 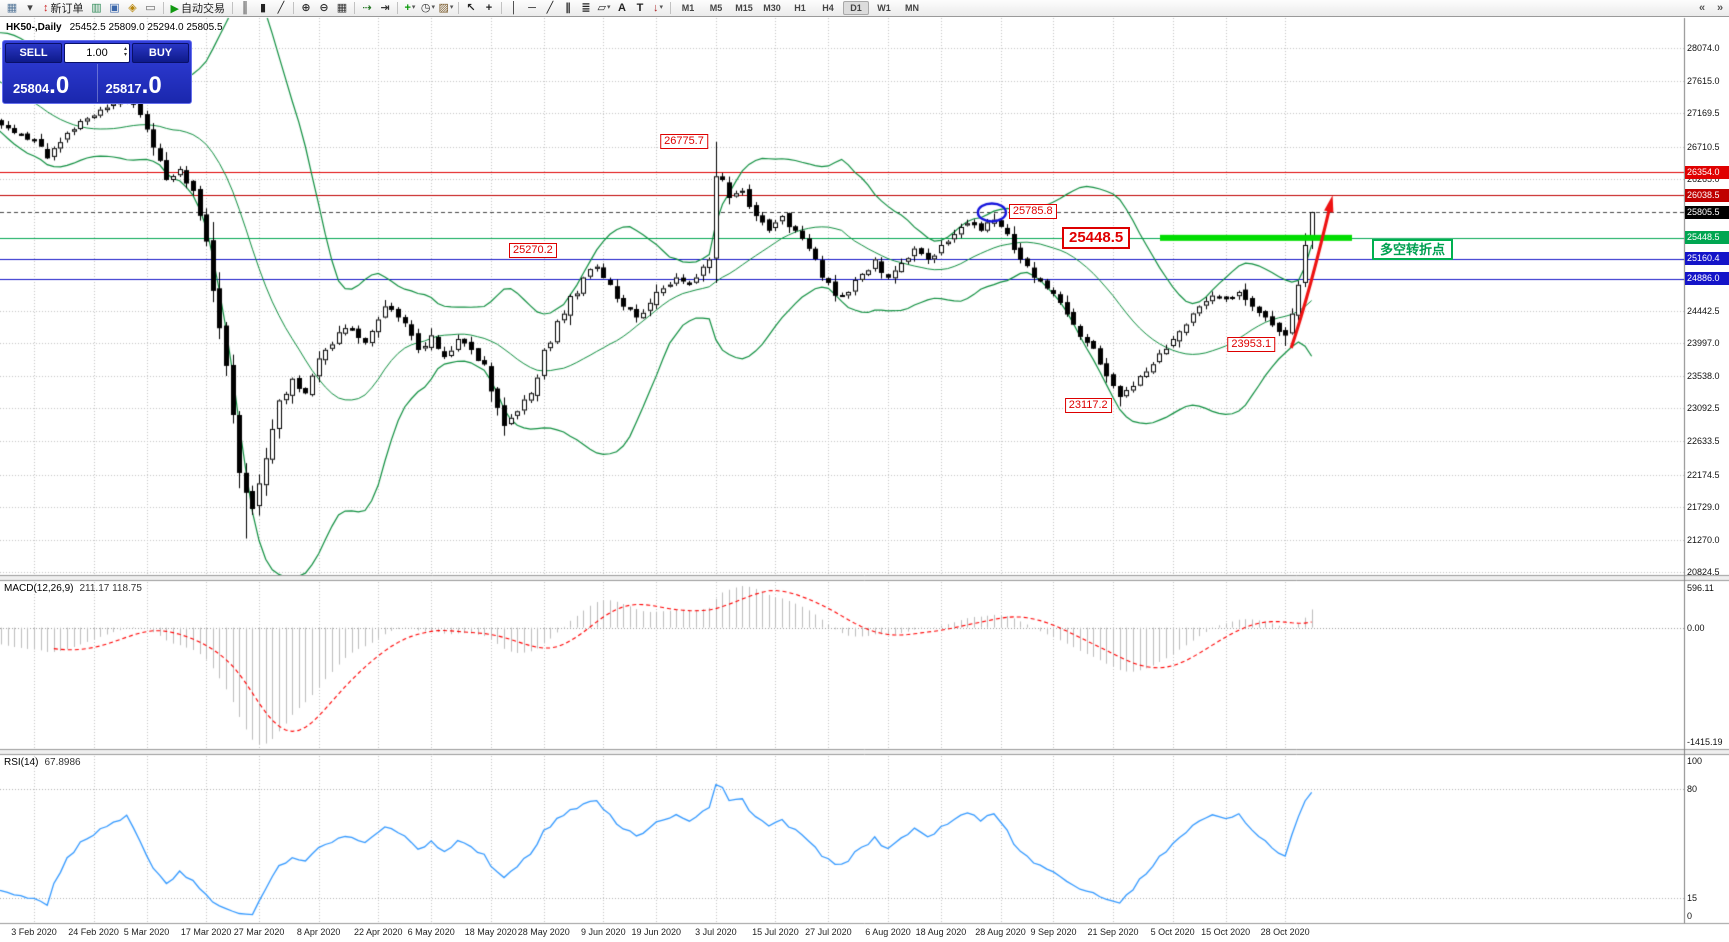 What do you see at coordinates (684, 141) in the screenshot?
I see `chart-annotation: 26775.7` at bounding box center [684, 141].